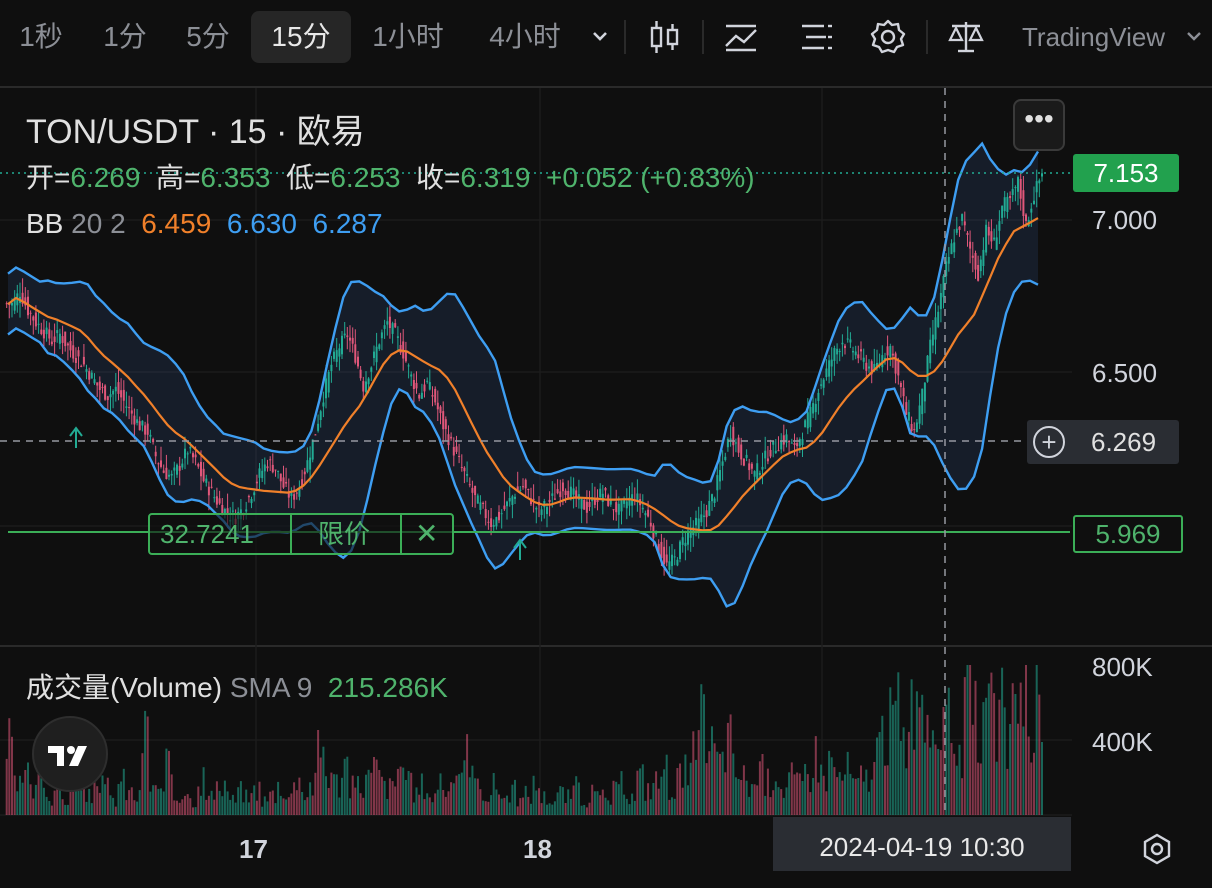  What do you see at coordinates (208, 36) in the screenshot?
I see `timeframe-5m: 5分` at bounding box center [208, 36].